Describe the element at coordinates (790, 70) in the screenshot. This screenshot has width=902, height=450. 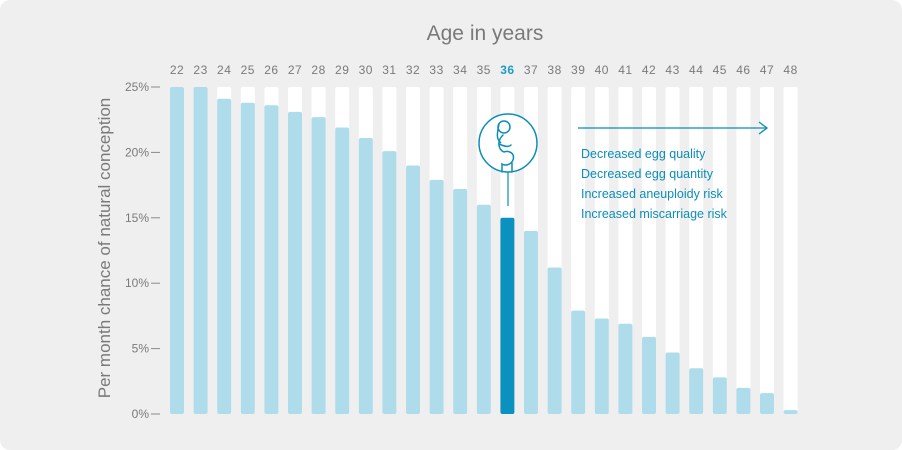
I see `x-tick-label: 48` at that location.